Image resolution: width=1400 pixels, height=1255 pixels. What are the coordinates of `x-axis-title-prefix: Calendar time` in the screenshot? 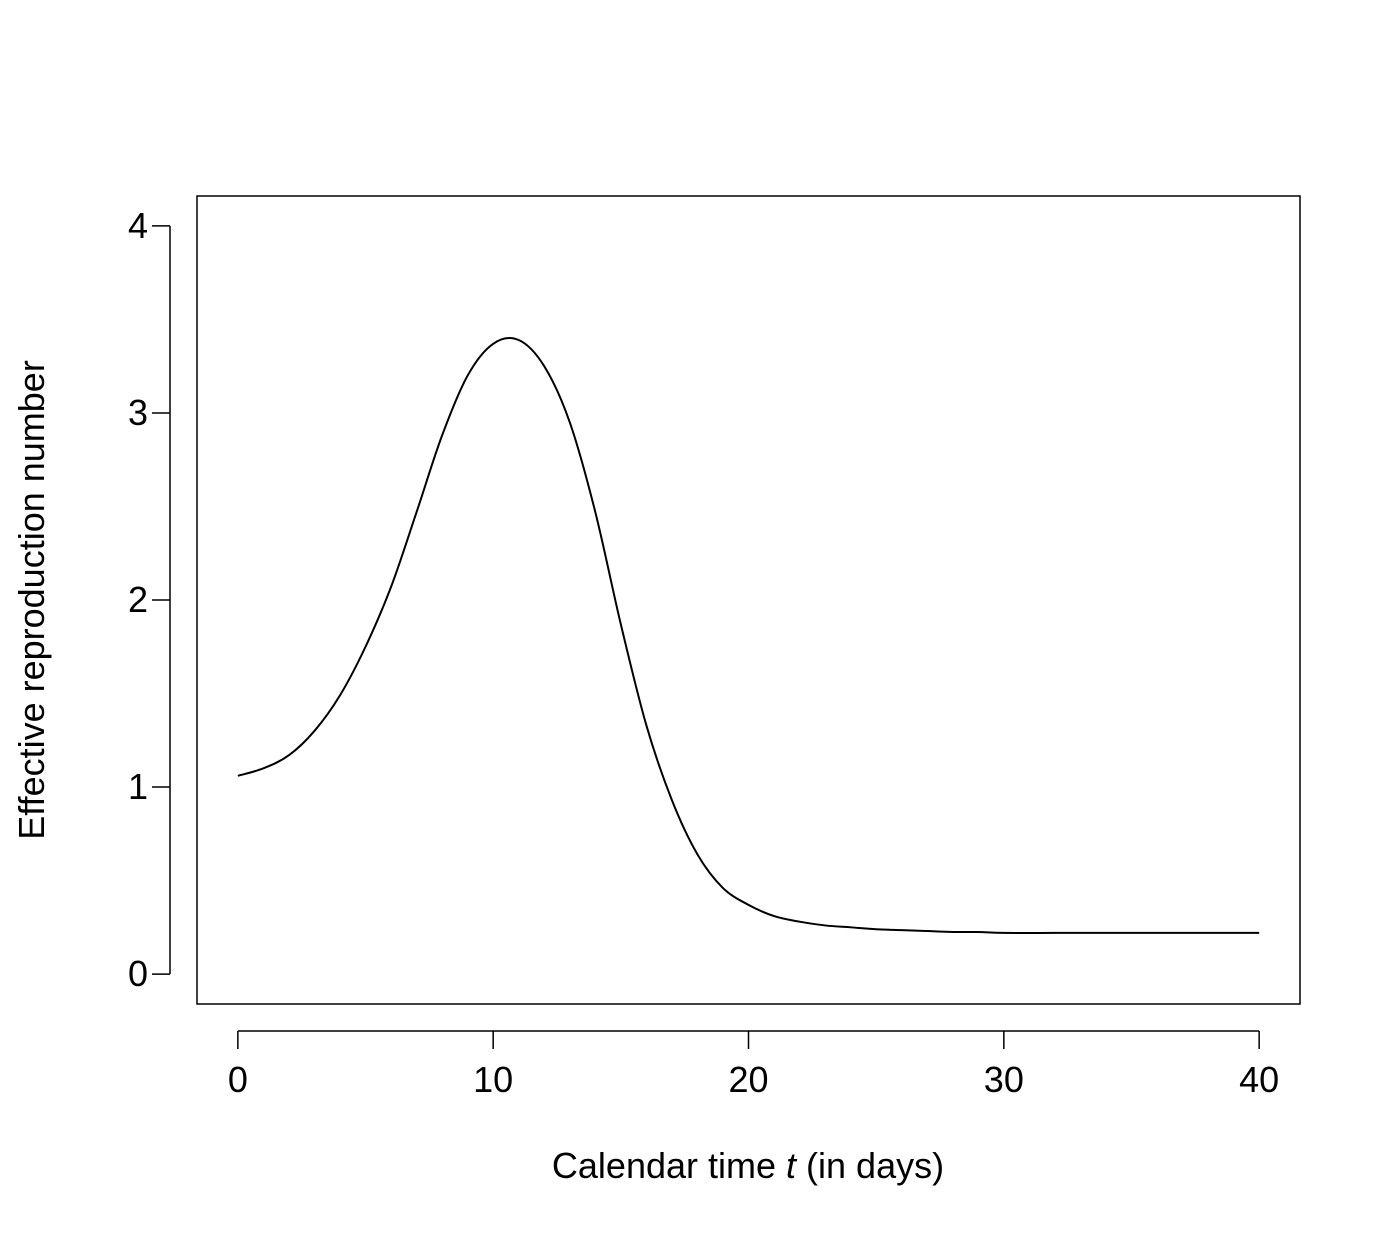 It's located at (669, 1165).